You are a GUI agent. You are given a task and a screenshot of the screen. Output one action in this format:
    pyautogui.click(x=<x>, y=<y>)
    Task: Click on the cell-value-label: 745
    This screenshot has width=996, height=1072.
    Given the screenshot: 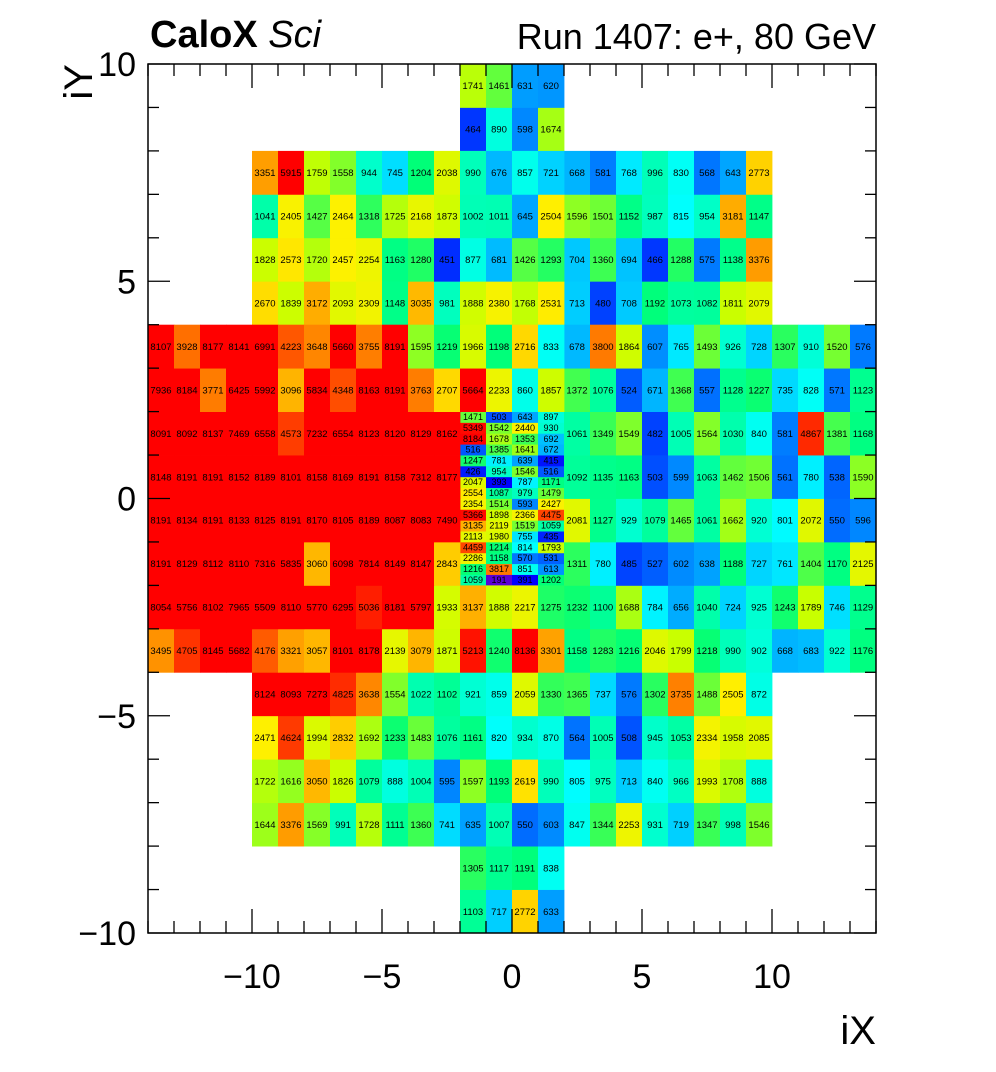 What is the action you would take?
    pyautogui.click(x=395, y=173)
    